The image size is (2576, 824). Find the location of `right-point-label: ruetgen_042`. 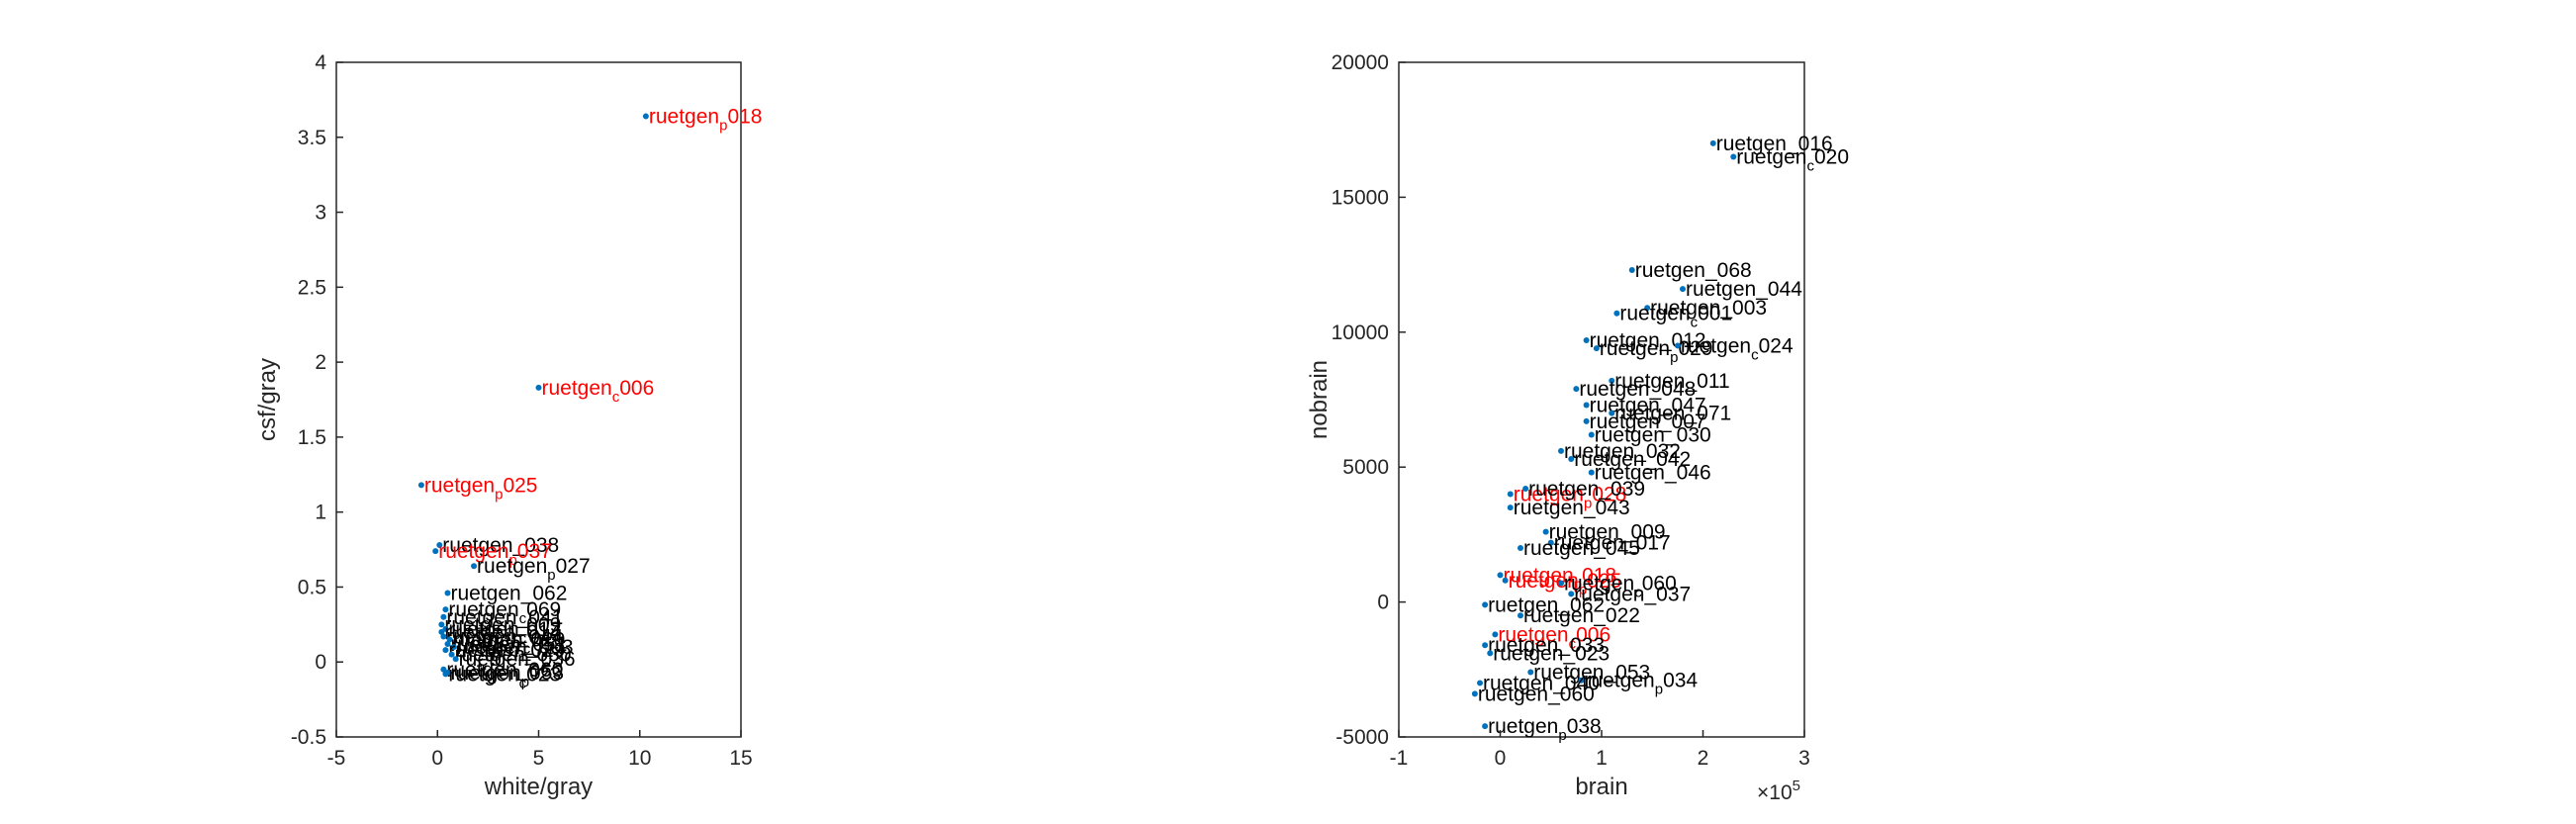

right-point-label: ruetgen_042 is located at coordinates (1633, 459).